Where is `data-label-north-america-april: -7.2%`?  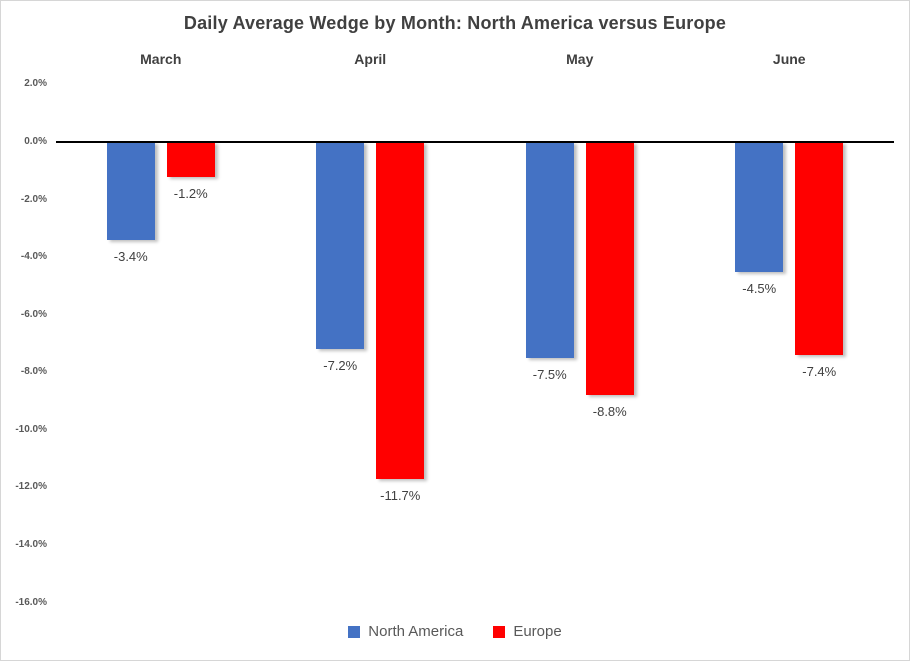 data-label-north-america-april: -7.2% is located at coordinates (340, 366).